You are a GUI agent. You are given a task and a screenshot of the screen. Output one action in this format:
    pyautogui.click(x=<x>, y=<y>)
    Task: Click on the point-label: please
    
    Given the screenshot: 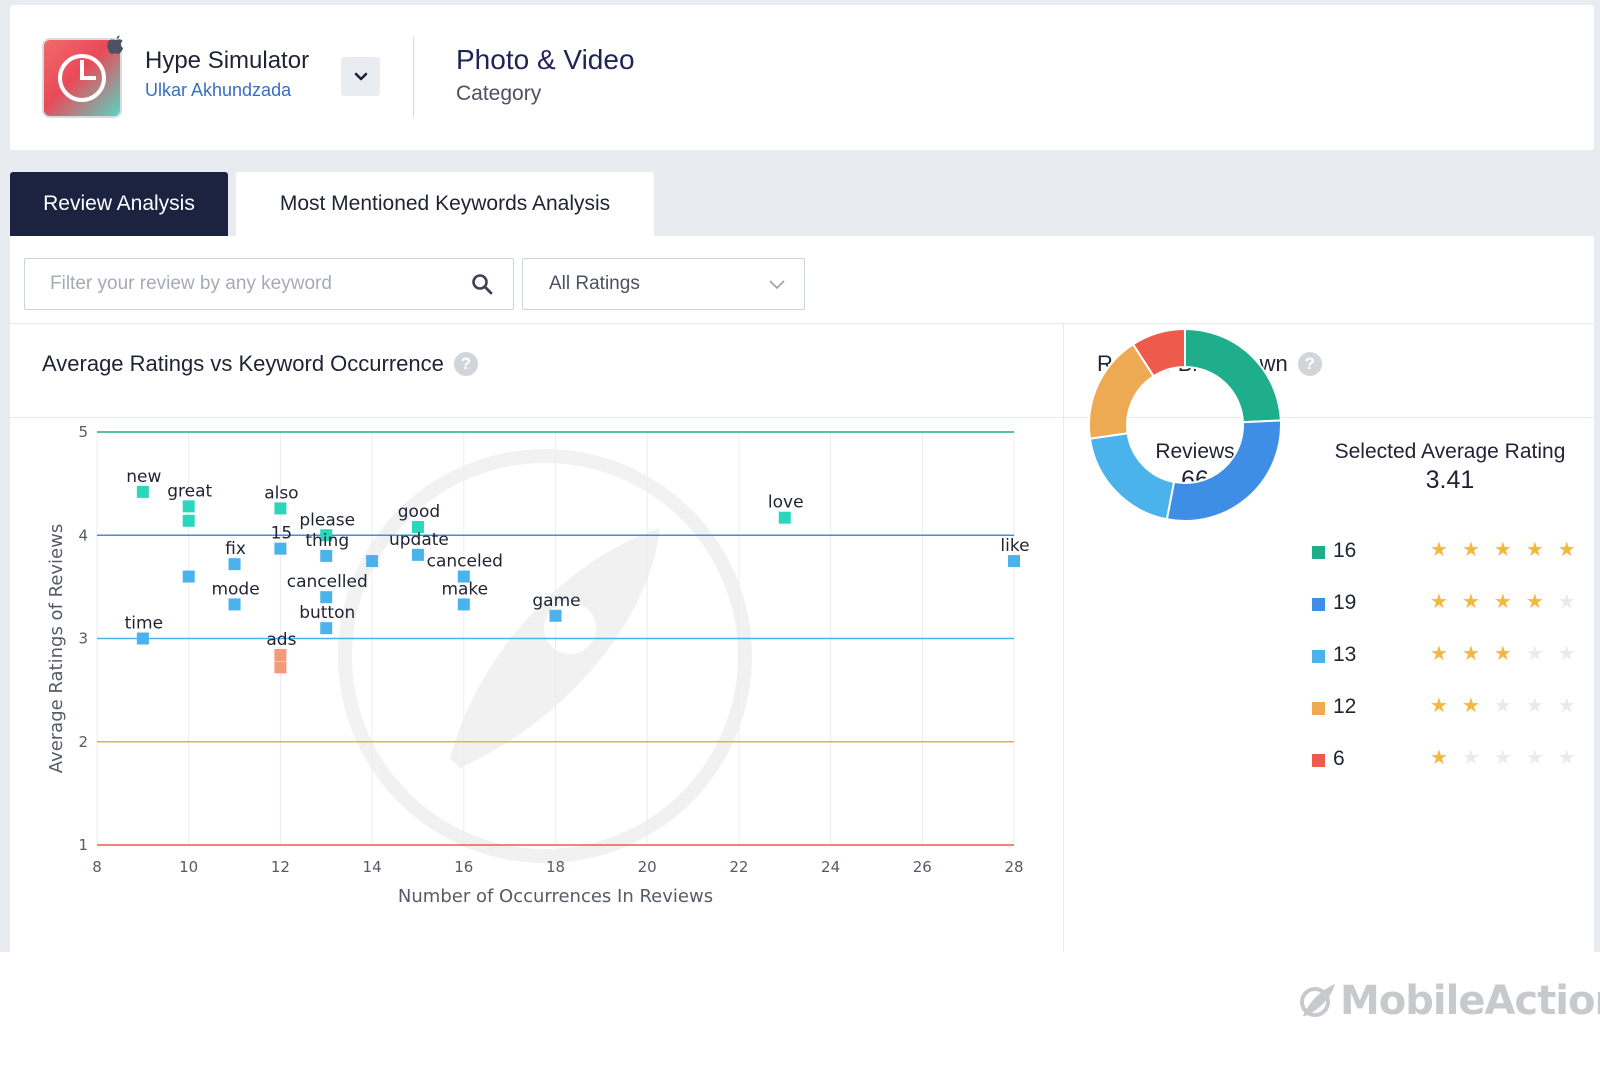 What is the action you would take?
    pyautogui.click(x=327, y=520)
    